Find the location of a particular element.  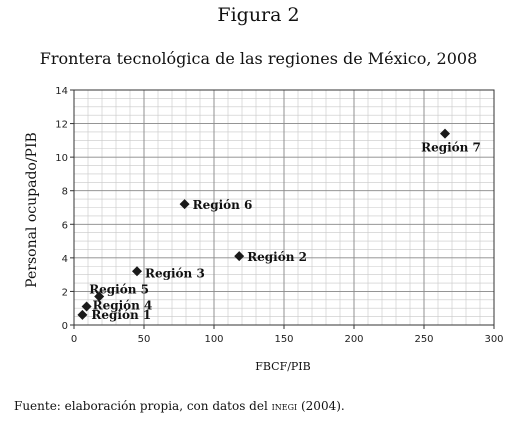

x-tick-label: 150 is located at coordinates (283, 339).